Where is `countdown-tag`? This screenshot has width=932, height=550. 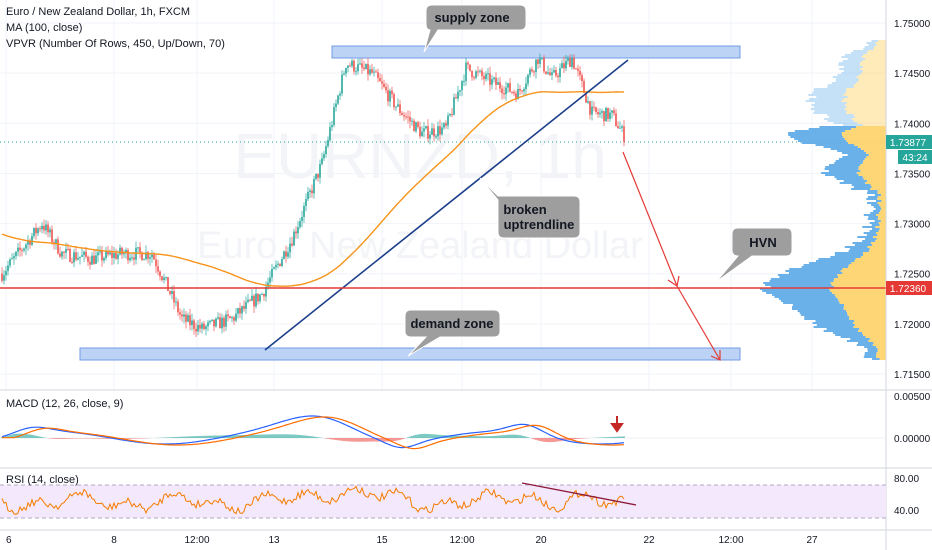 countdown-tag is located at coordinates (915, 157).